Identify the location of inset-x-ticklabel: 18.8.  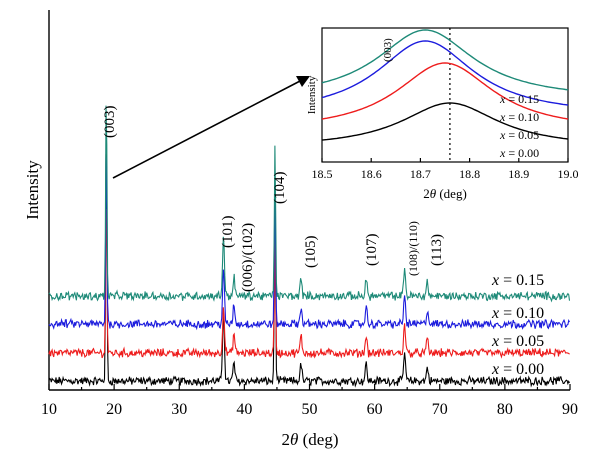
(469, 174).